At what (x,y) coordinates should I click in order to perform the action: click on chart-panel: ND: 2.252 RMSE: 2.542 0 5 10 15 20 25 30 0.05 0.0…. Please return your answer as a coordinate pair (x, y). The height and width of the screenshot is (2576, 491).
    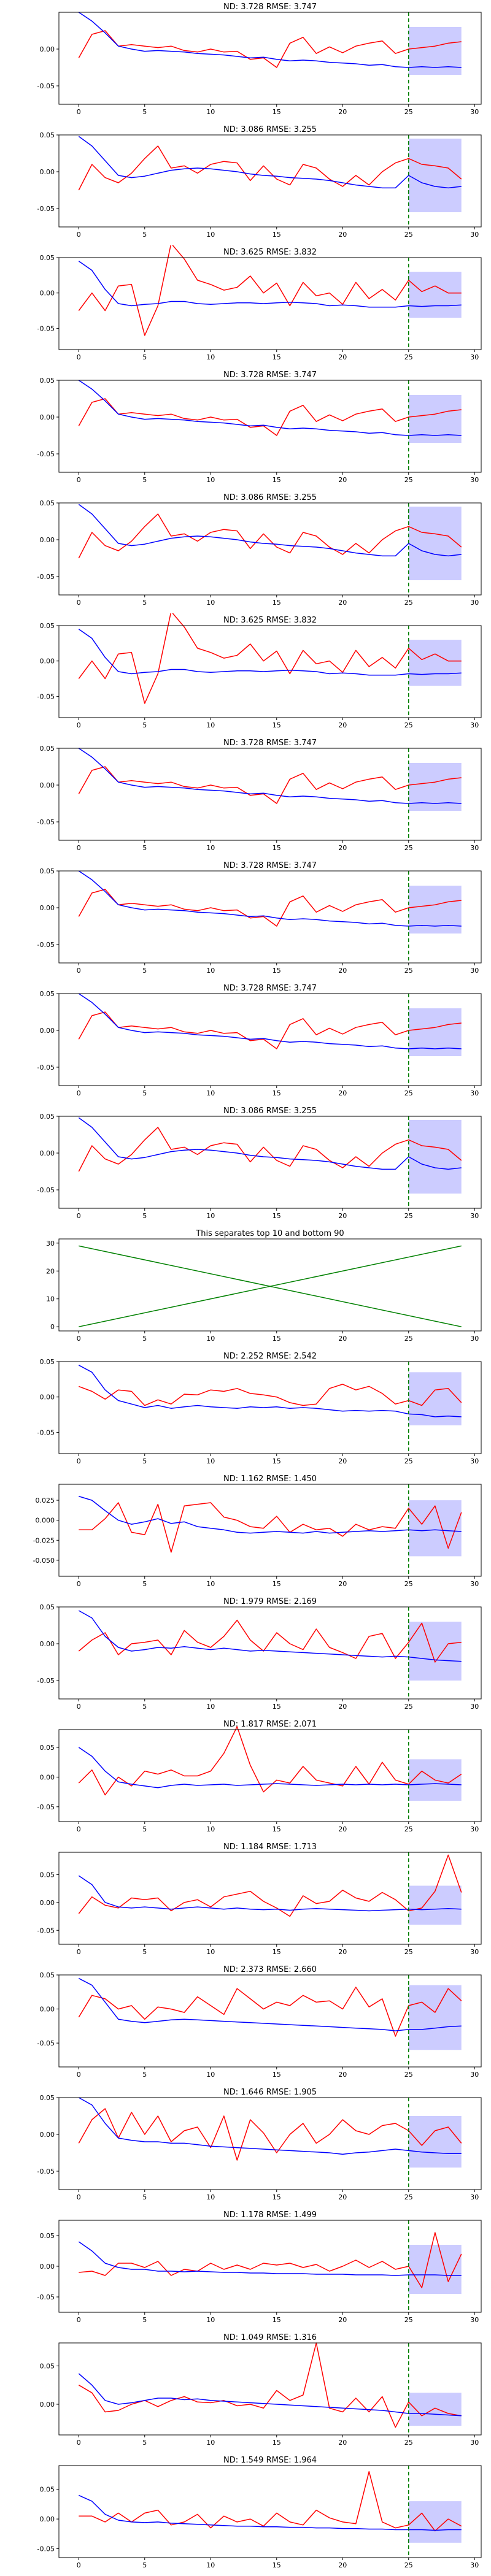
    Looking at the image, I should click on (260, 1408).